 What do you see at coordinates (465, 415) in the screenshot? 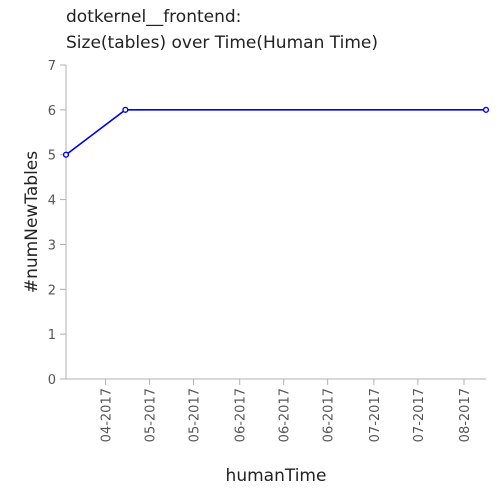
I see `x-tick-label: 08-2017` at bounding box center [465, 415].